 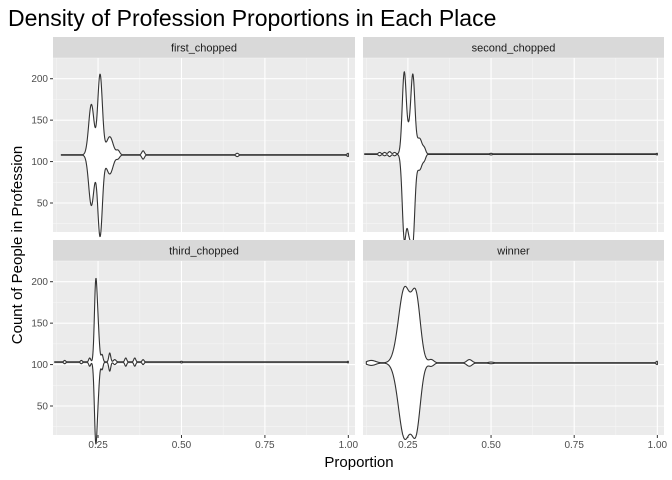 What do you see at coordinates (358, 462) in the screenshot?
I see `x-axis-title: Proportion` at bounding box center [358, 462].